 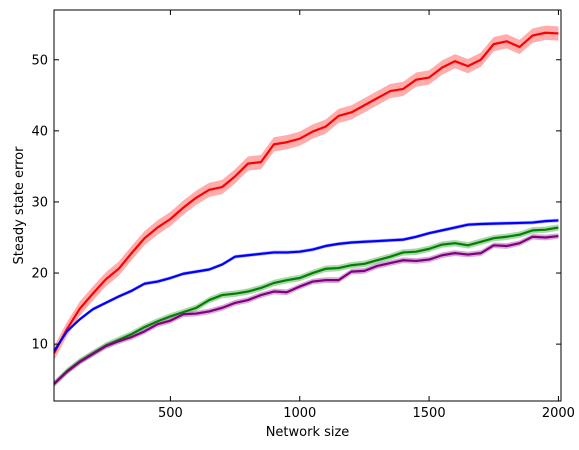 What do you see at coordinates (558, 413) in the screenshot?
I see `x-tick-label: 2000` at bounding box center [558, 413].